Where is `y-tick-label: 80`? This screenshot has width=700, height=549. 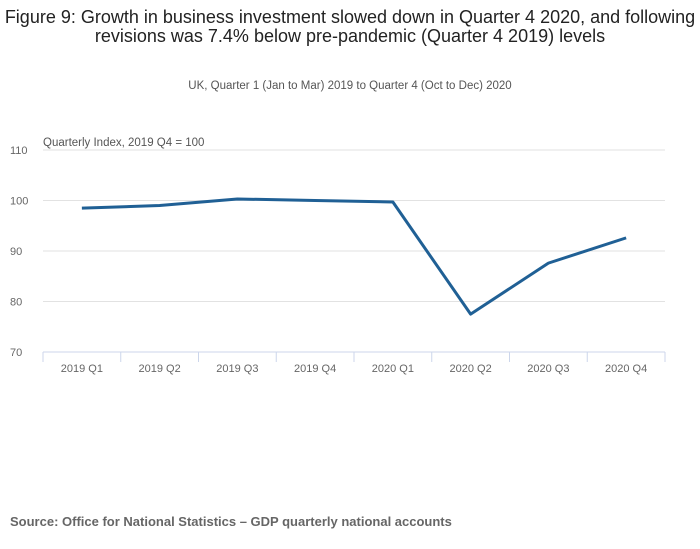
y-tick-label: 80 is located at coordinates (16, 303).